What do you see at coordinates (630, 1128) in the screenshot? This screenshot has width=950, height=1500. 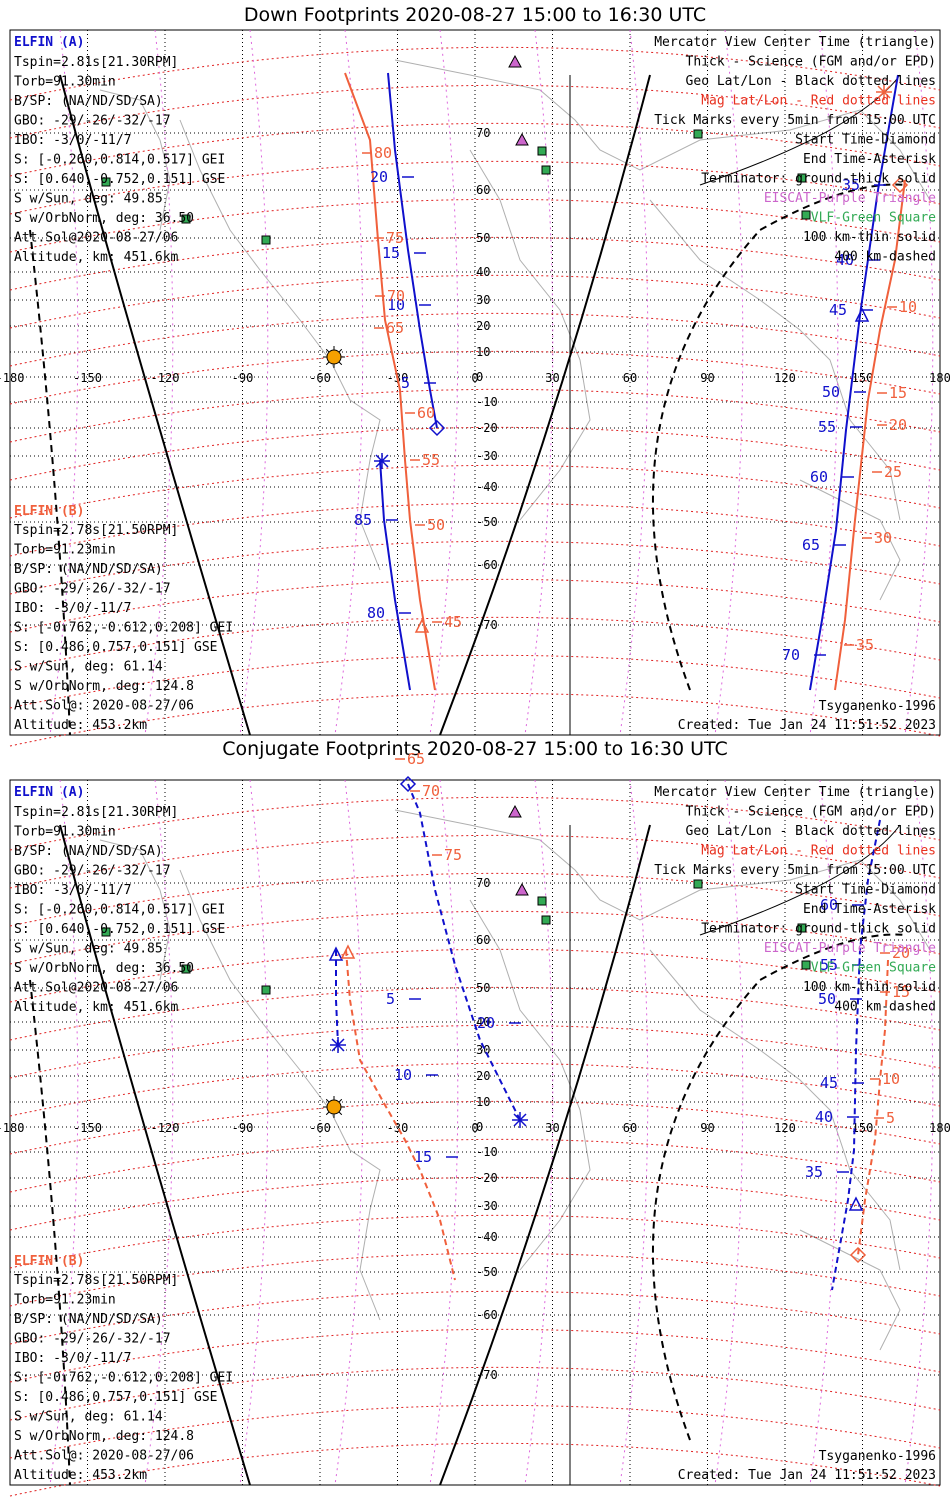 I see `lon-tick-label: 60` at bounding box center [630, 1128].